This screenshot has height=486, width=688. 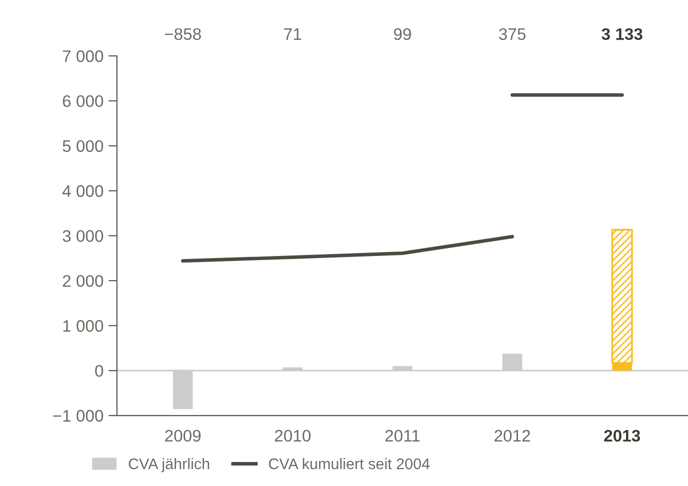 What do you see at coordinates (293, 34) in the screenshot?
I see `text: 71` at bounding box center [293, 34].